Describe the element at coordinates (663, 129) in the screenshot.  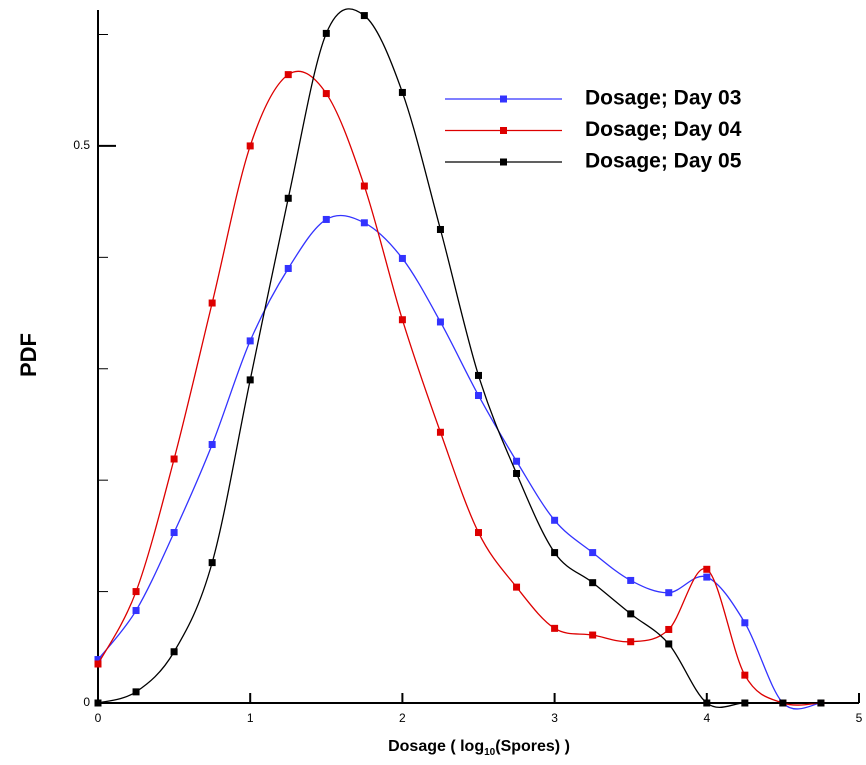
I see `legend-label: Dosage; Day 04` at that location.